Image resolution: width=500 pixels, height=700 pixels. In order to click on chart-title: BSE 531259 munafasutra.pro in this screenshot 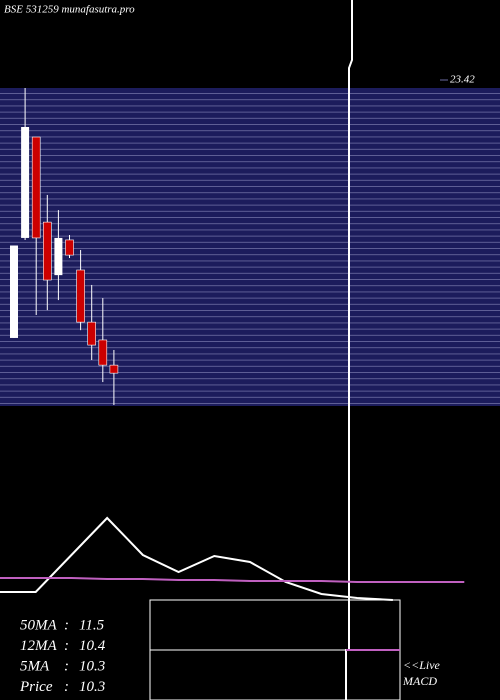, I will do `click(69, 10)`.